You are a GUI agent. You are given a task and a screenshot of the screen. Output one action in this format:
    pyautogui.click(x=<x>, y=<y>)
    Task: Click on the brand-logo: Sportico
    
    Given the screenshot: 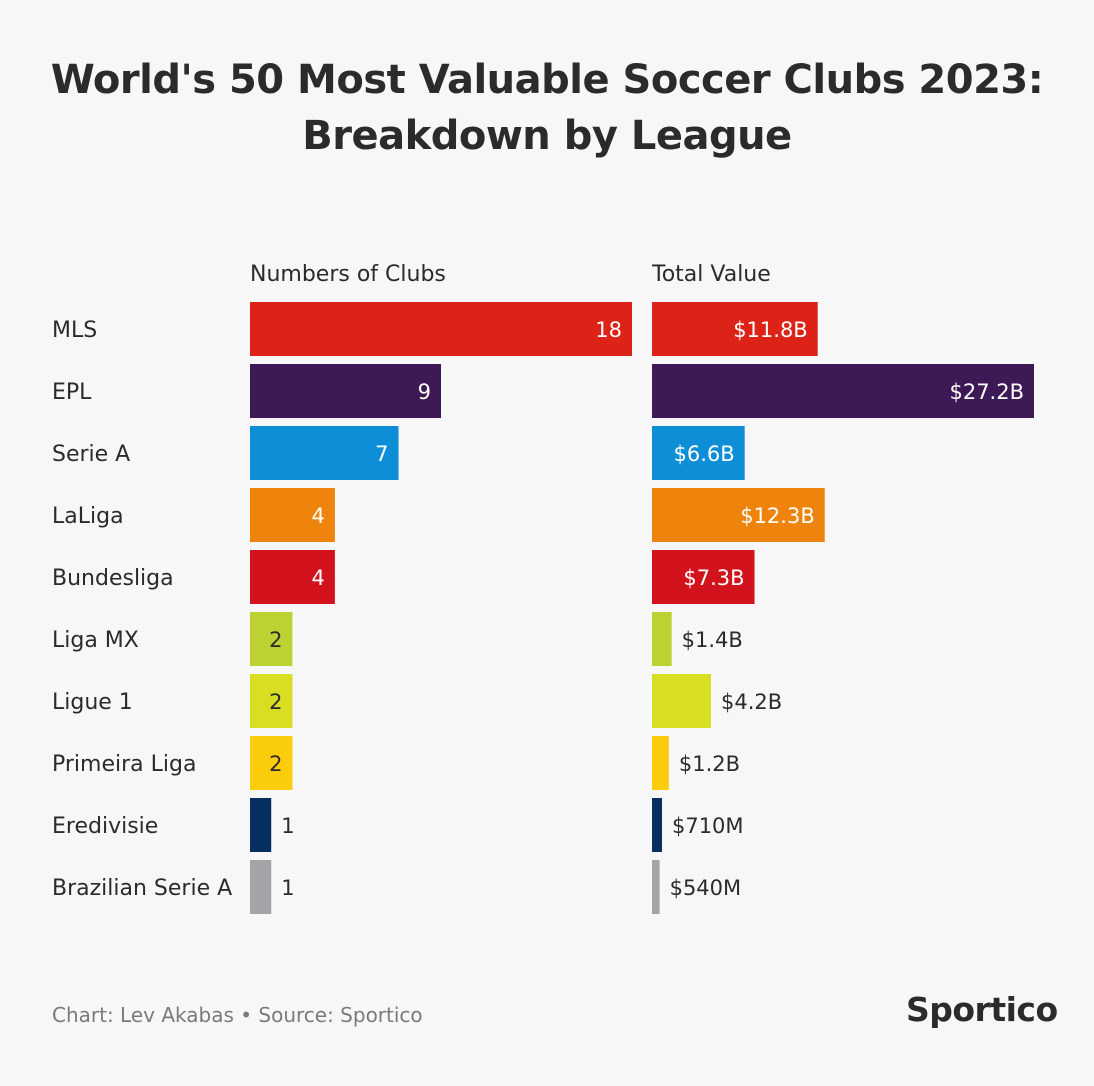 What is the action you would take?
    pyautogui.click(x=982, y=1009)
    